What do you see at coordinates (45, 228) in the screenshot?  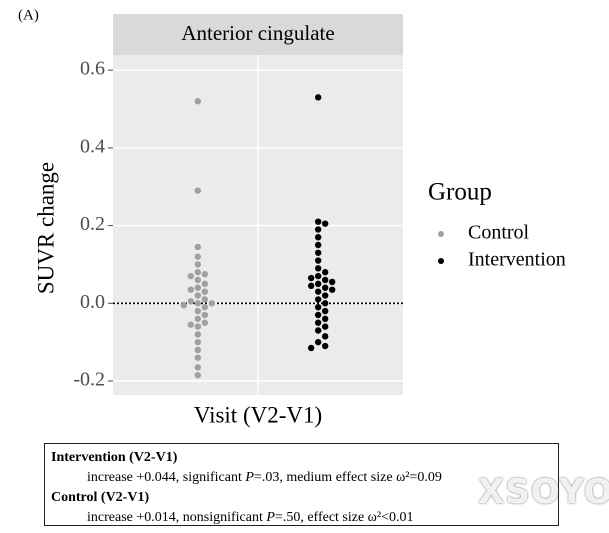 I see `y-axis-title: SUVR change` at bounding box center [45, 228].